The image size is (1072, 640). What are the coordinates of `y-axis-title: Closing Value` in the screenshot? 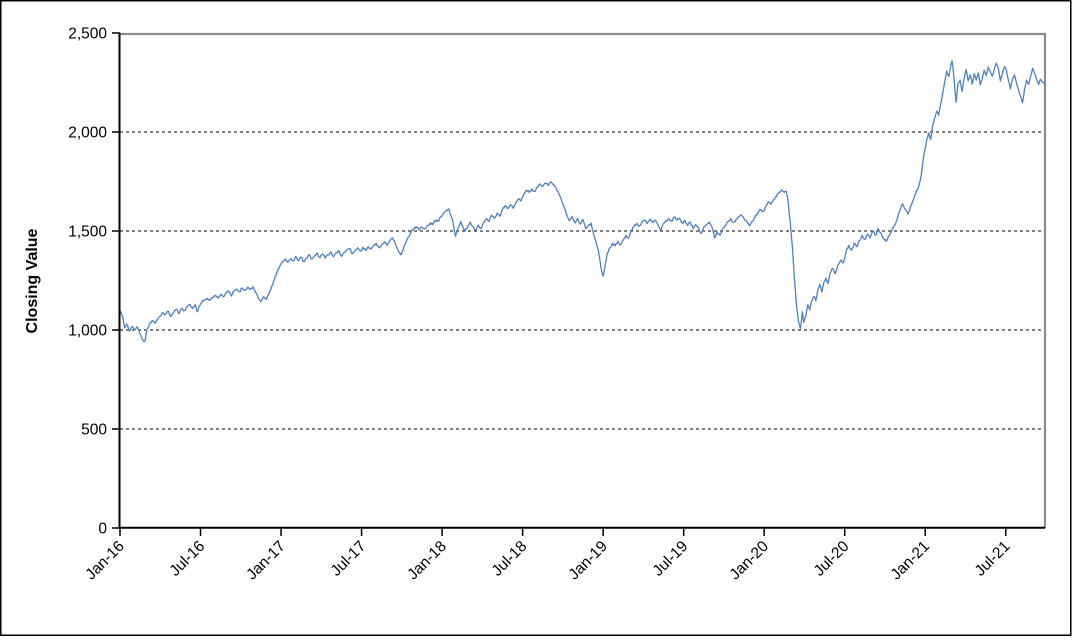 It's located at (32, 280).